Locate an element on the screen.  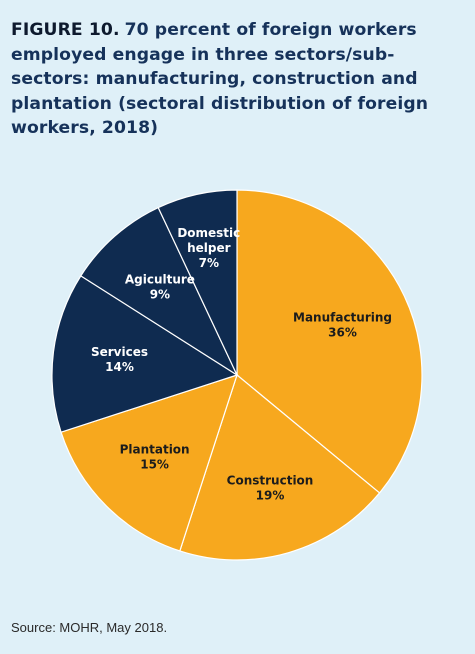
slice-category-label: Agiculture is located at coordinates (160, 280).